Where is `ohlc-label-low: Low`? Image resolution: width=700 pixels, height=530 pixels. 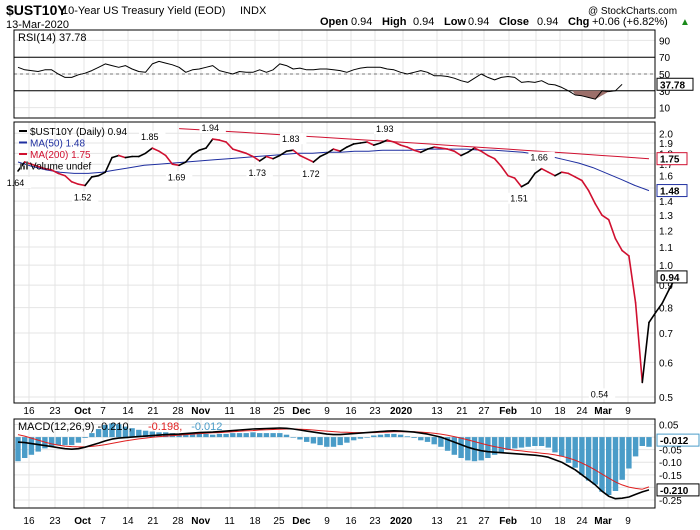
ohlc-label-low: Low is located at coordinates (455, 22).